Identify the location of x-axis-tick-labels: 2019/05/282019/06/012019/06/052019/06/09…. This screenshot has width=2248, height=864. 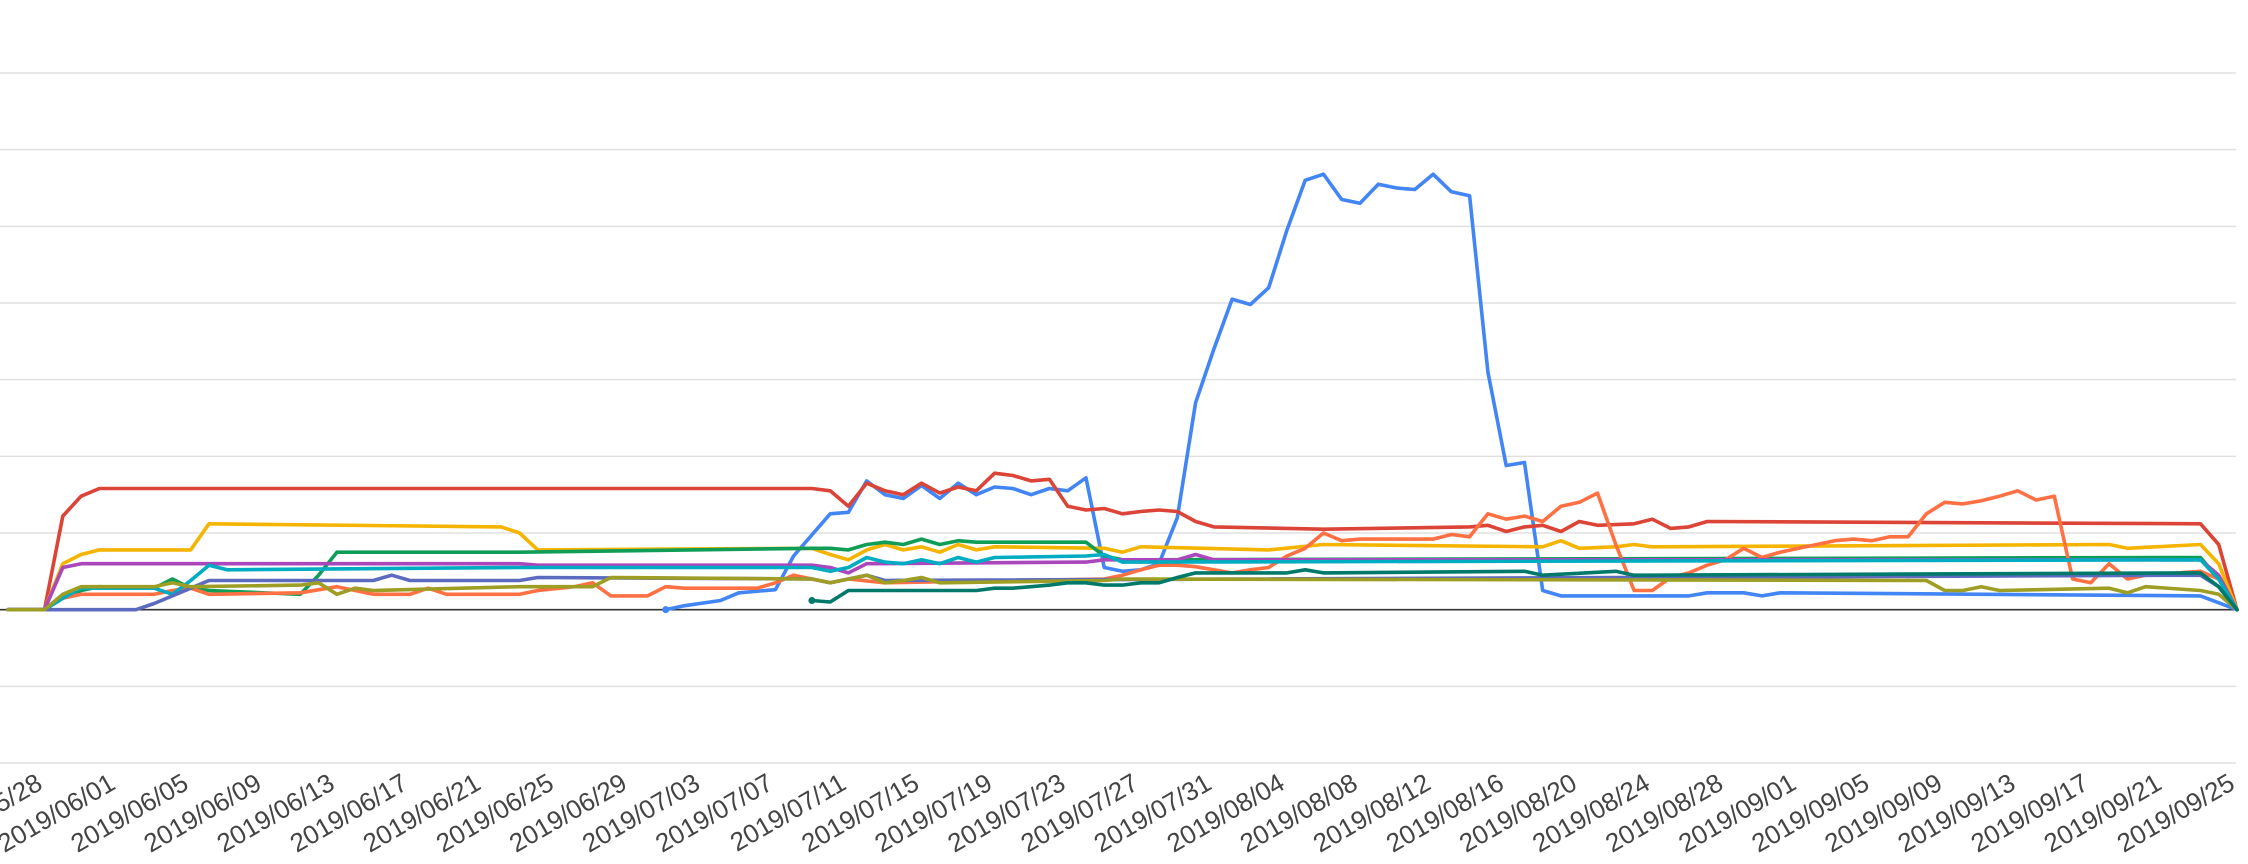
(1119, 812).